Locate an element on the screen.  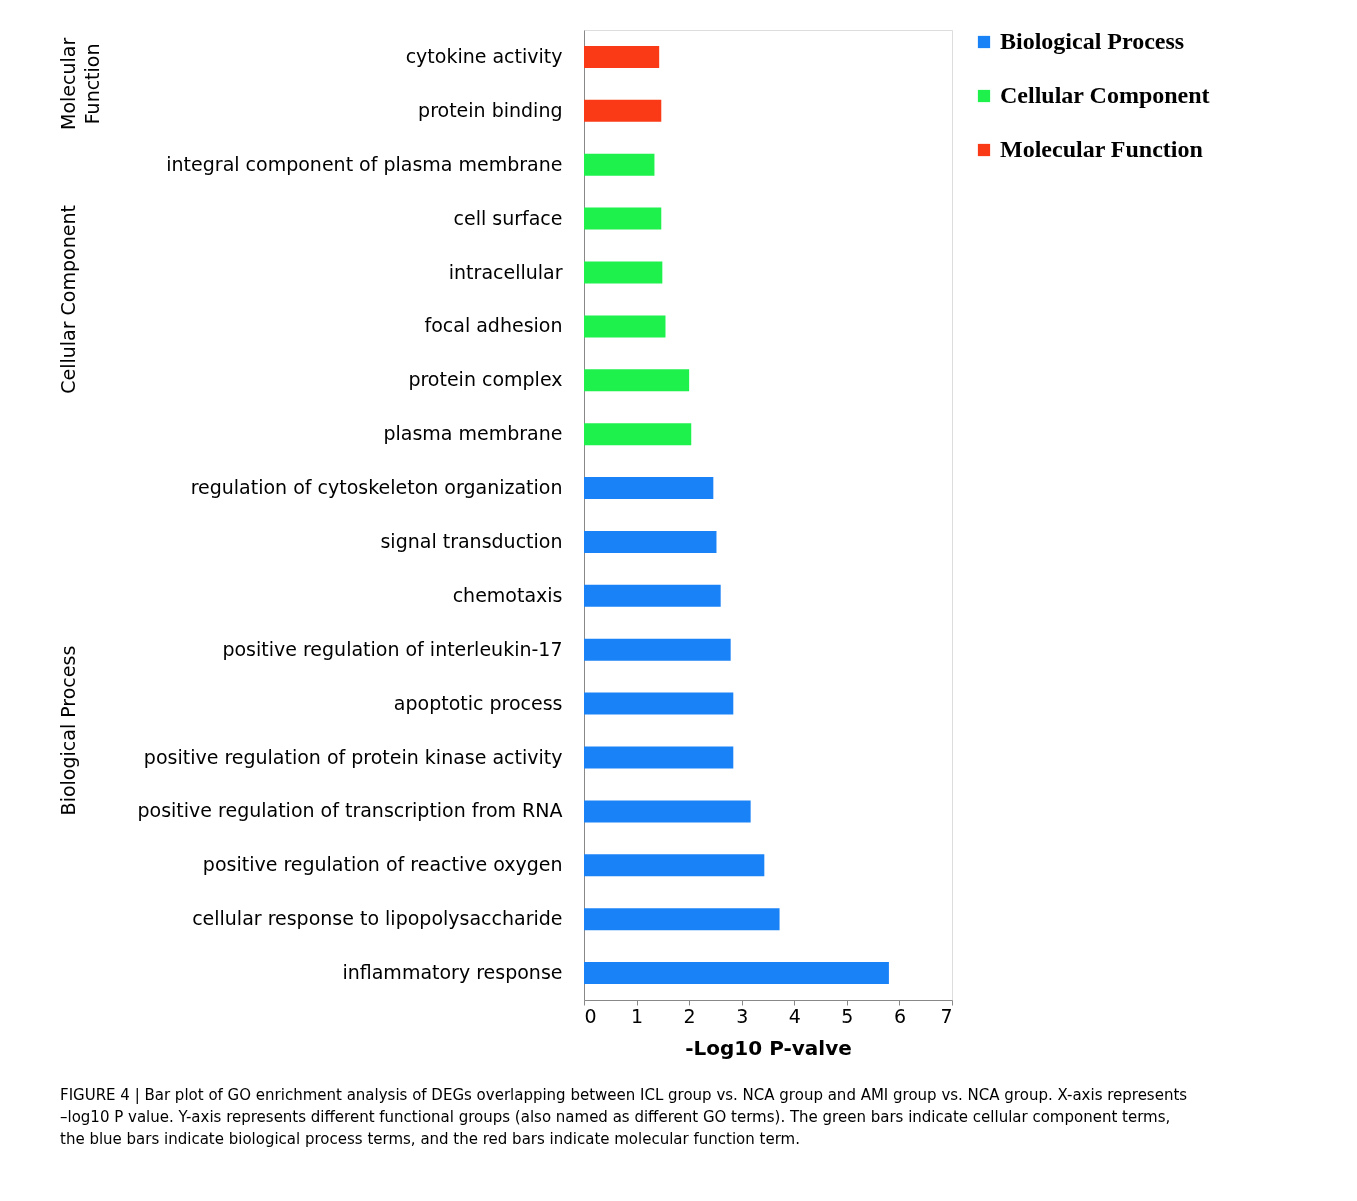
legend-label: Molecular Function is located at coordinates (1101, 149).